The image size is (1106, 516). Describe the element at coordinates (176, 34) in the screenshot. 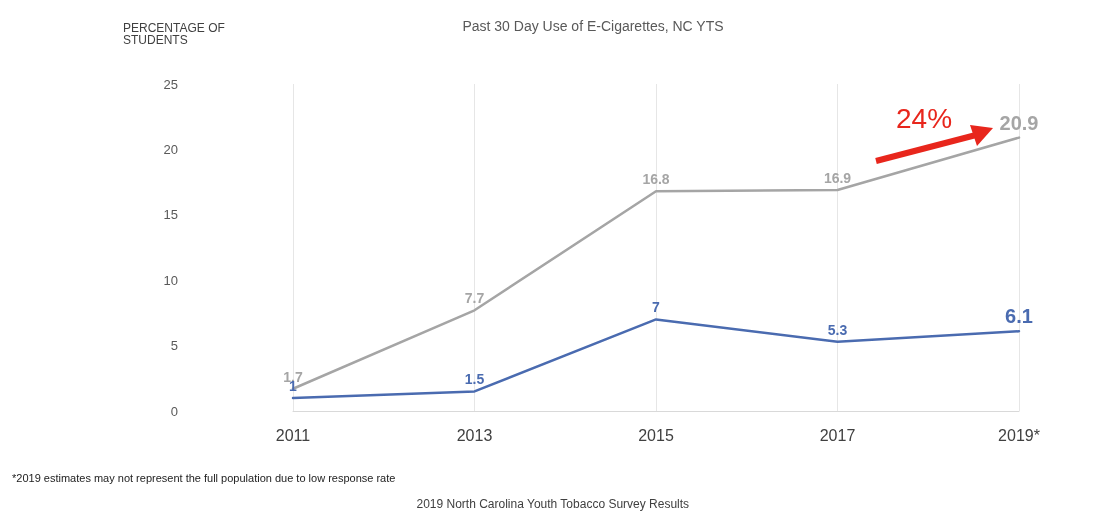

I see `y-axis-title: PERCENTAGE OF STUDENTS` at that location.